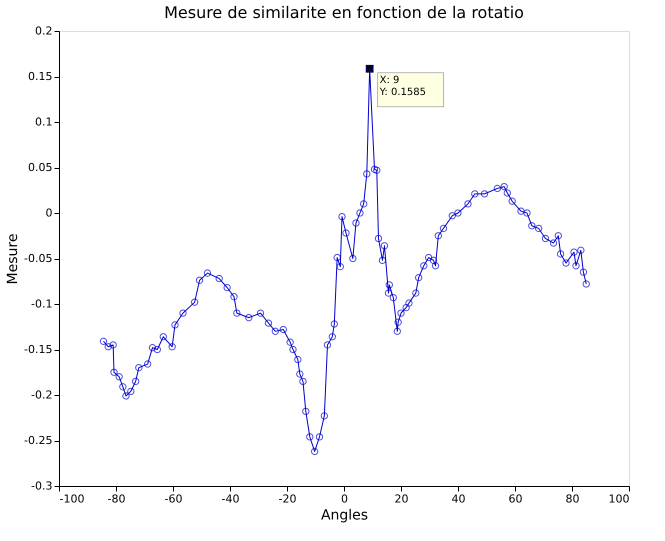 The image size is (665, 541). I want to click on y-tick-label: -0.15, so click(38, 349).